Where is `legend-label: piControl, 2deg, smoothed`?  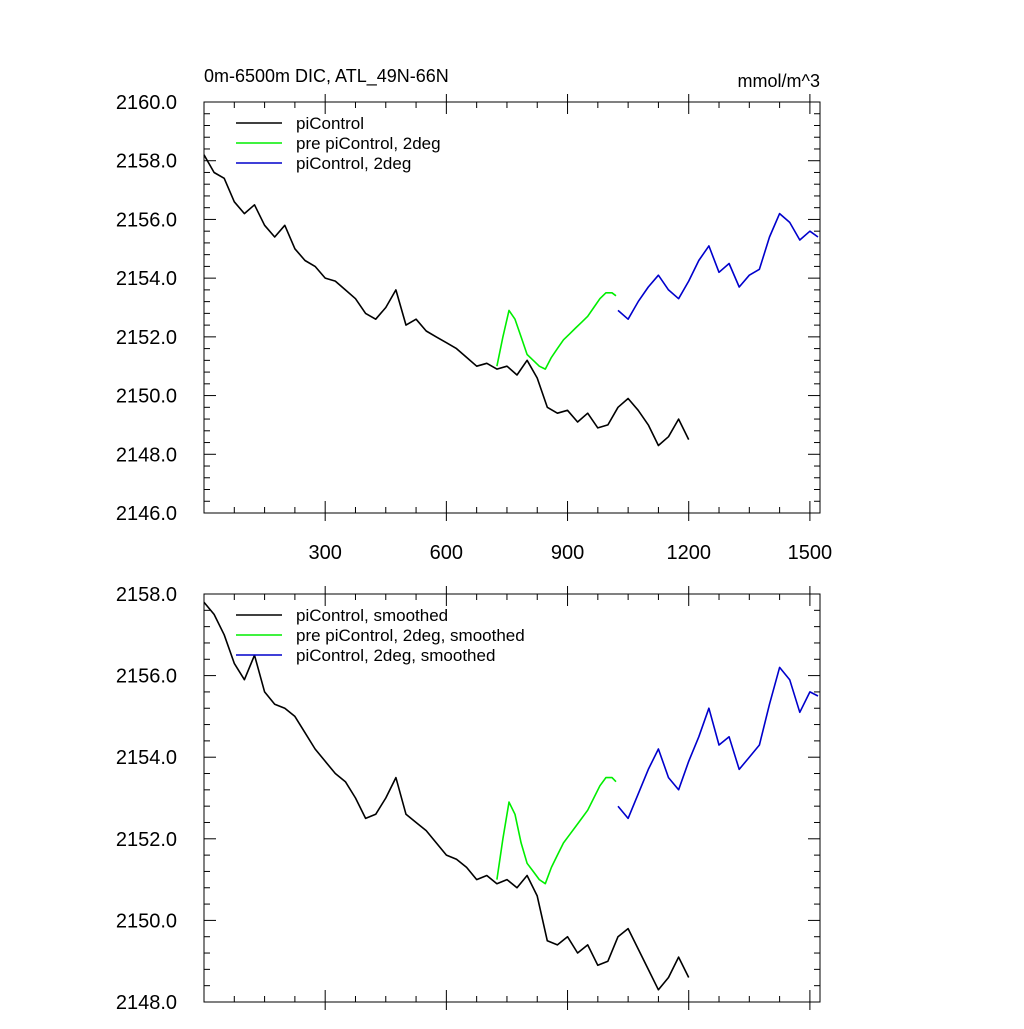
legend-label: piControl, 2deg, smoothed is located at coordinates (395, 655).